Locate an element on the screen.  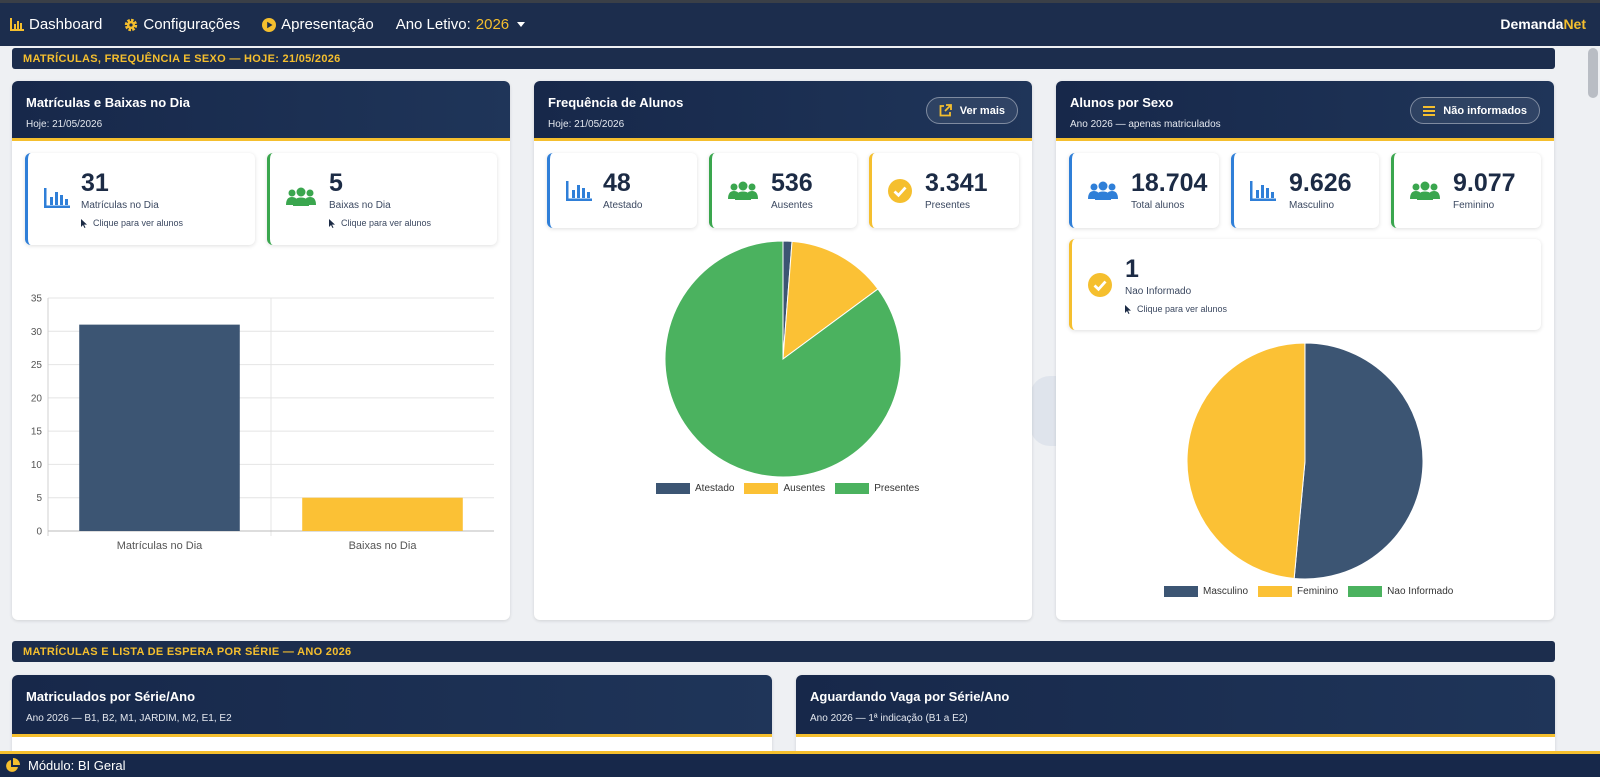
nav-config-label: Configurações is located at coordinates (192, 24).